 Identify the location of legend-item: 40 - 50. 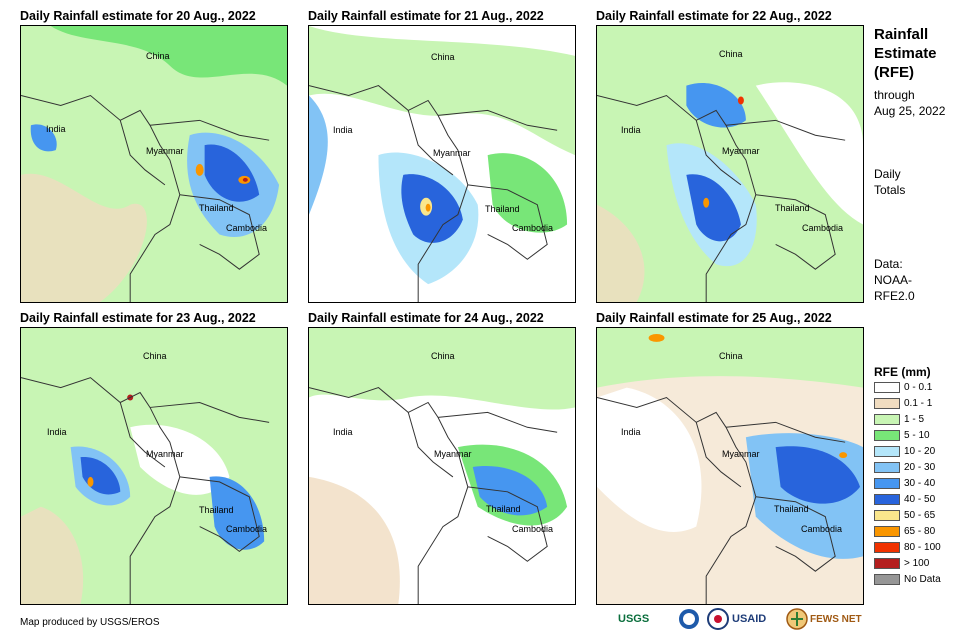
(904, 500).